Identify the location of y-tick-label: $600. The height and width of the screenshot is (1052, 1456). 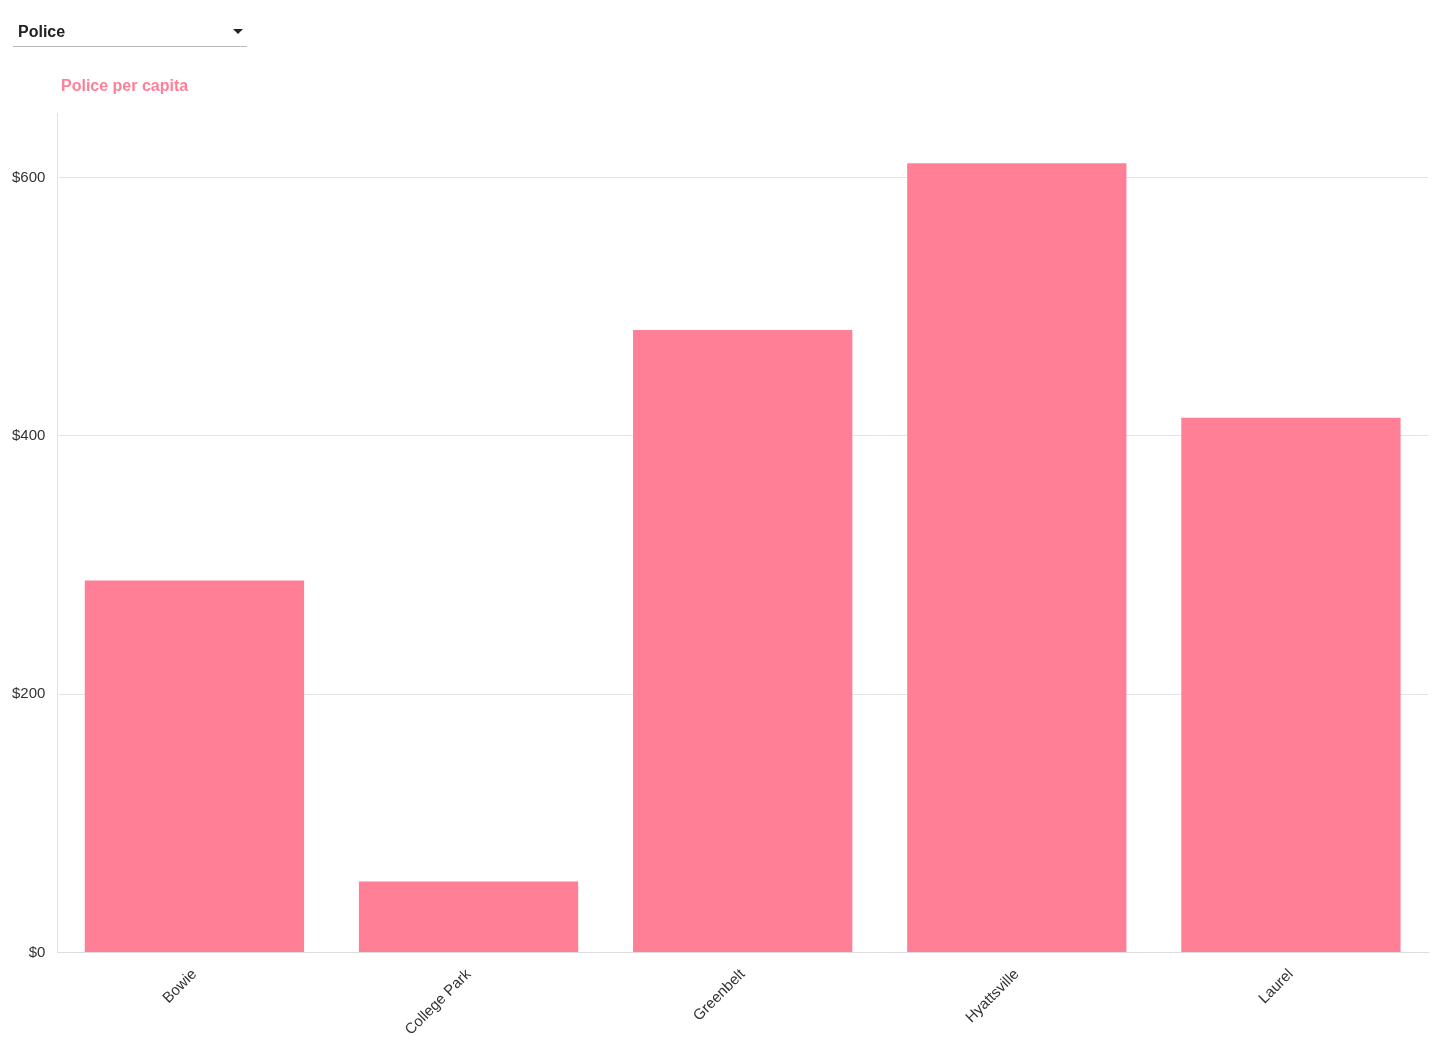
(28, 176).